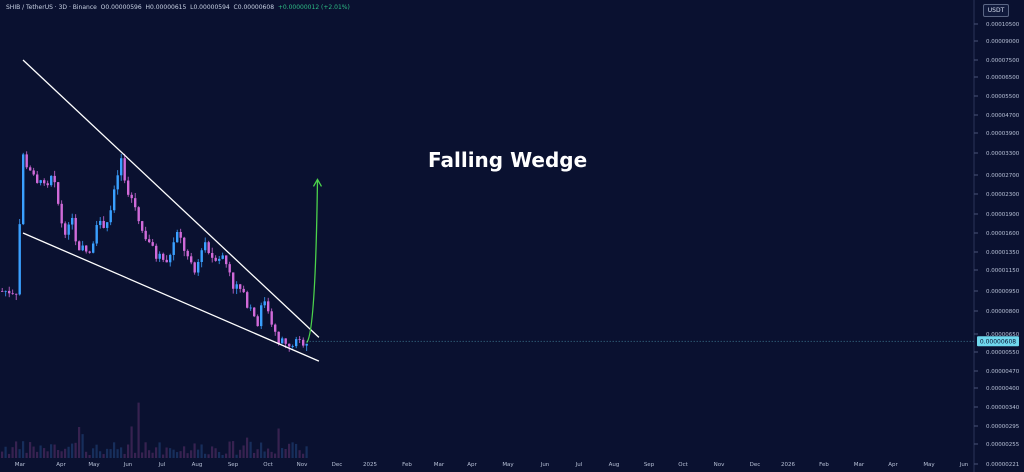 The height and width of the screenshot is (472, 1024). What do you see at coordinates (1003, 176) in the screenshot?
I see `price-tick-label: 0.00002700` at bounding box center [1003, 176].